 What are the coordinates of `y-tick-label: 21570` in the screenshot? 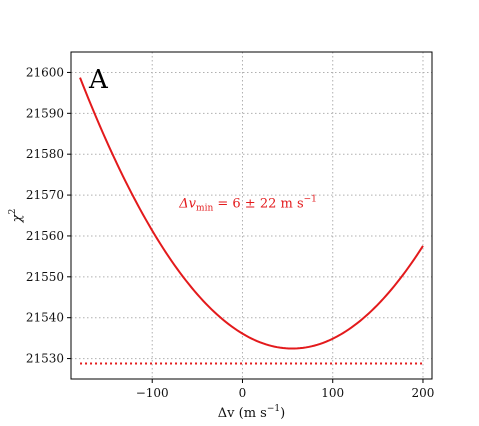 It's located at (45, 195).